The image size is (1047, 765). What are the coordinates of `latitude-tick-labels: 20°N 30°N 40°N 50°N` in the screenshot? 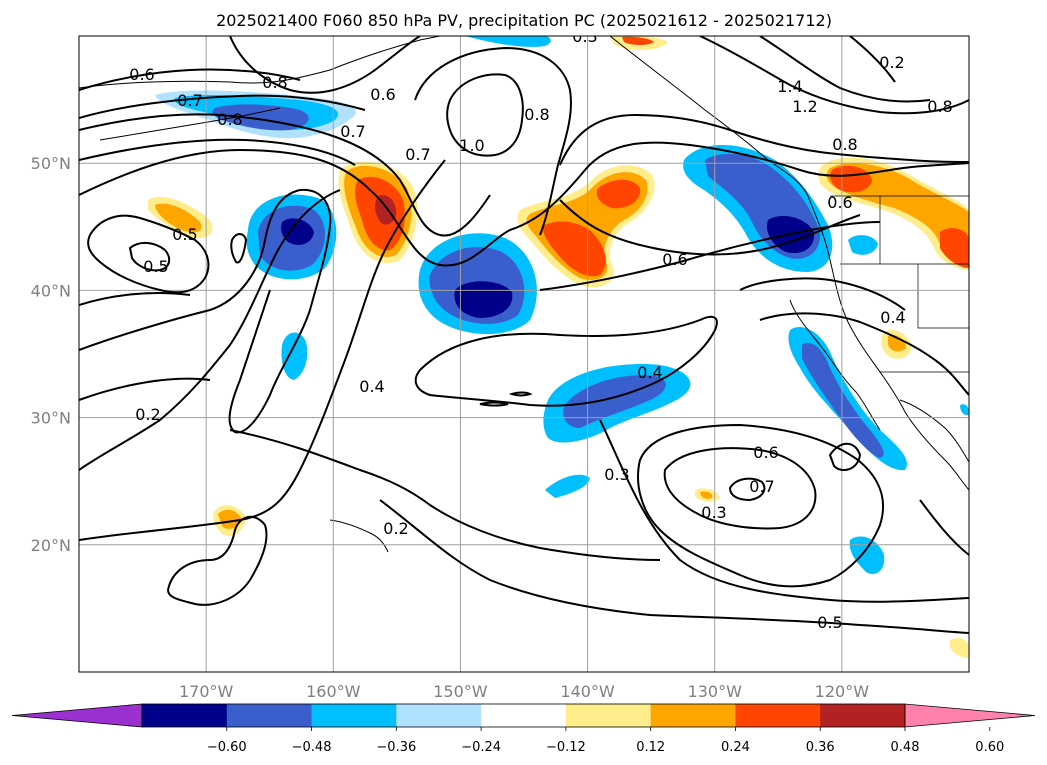 It's located at (51, 354).